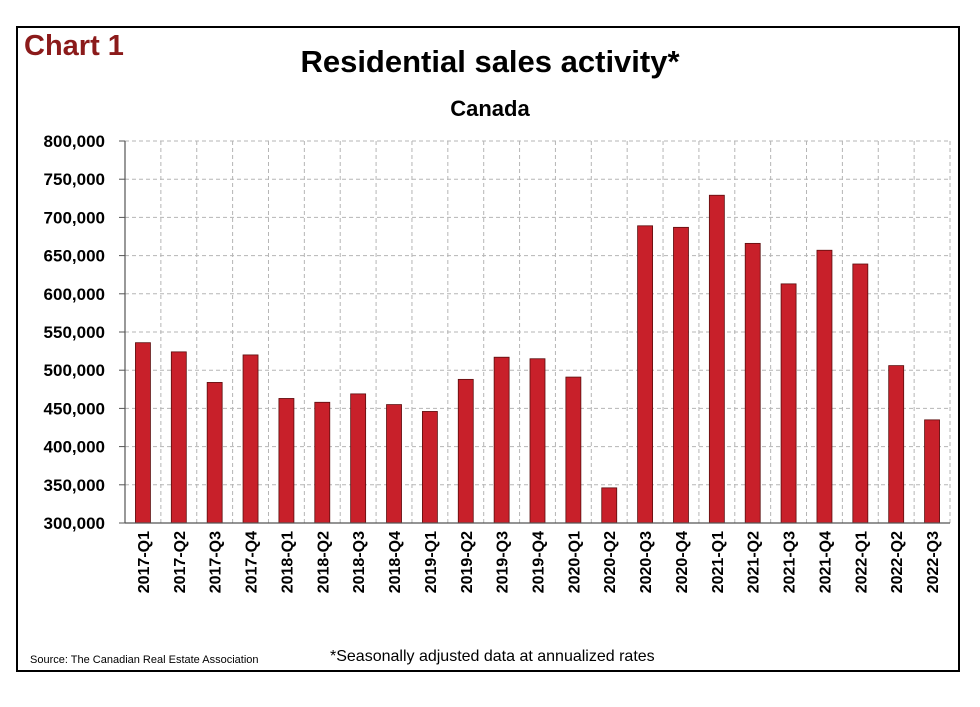 The image size is (980, 707). I want to click on chart-title: Residential sales activity*, so click(490, 61).